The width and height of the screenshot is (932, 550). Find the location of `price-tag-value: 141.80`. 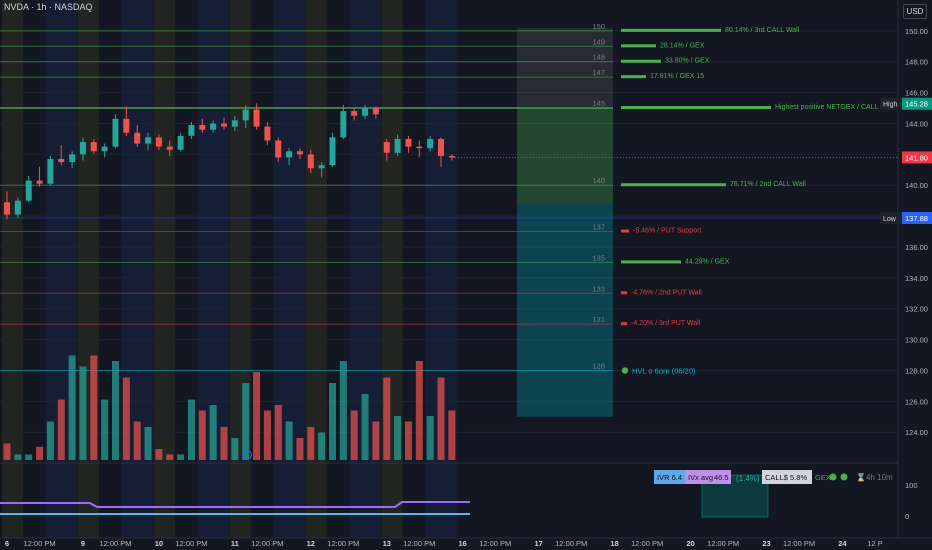

price-tag-value: 141.80 is located at coordinates (916, 157).